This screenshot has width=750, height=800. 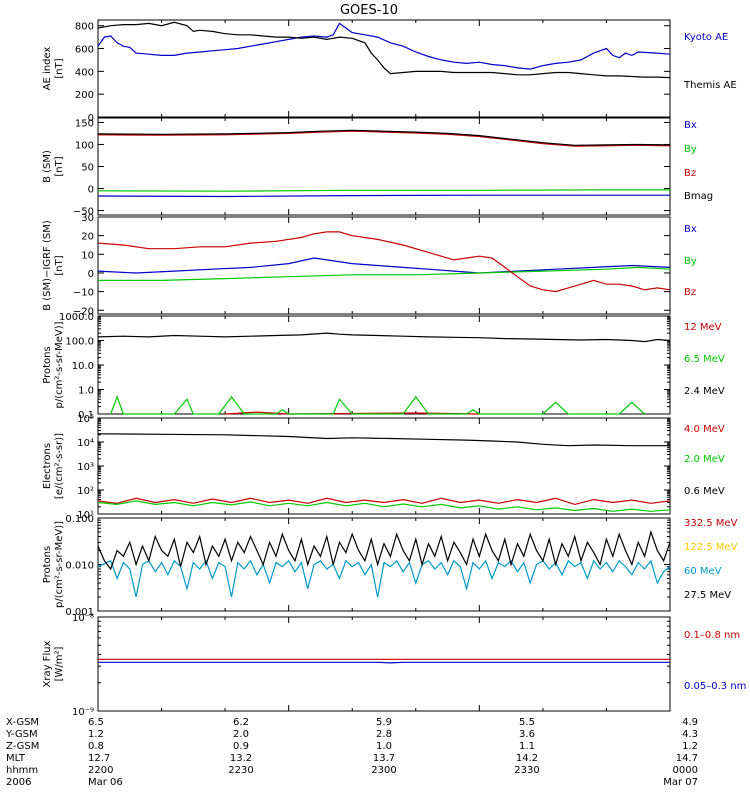 I want to click on y-tick-label: 10, so click(x=87, y=255).